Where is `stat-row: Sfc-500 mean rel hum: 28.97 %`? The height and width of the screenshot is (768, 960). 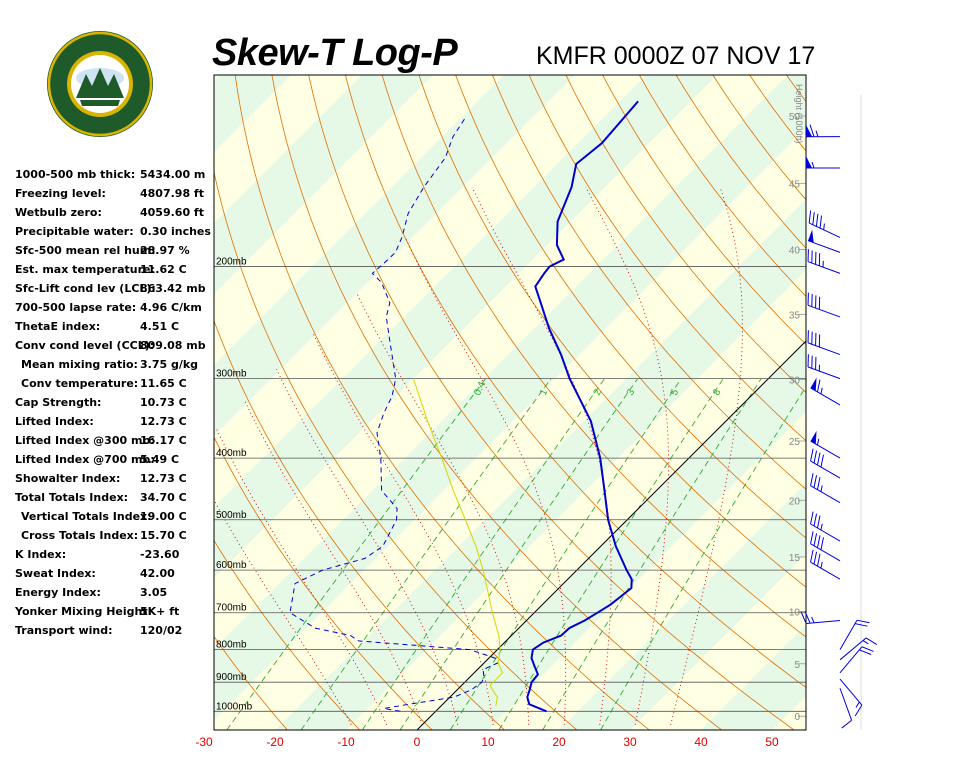 stat-row: Sfc-500 mean rel hum: 28.97 % is located at coordinates (115, 253).